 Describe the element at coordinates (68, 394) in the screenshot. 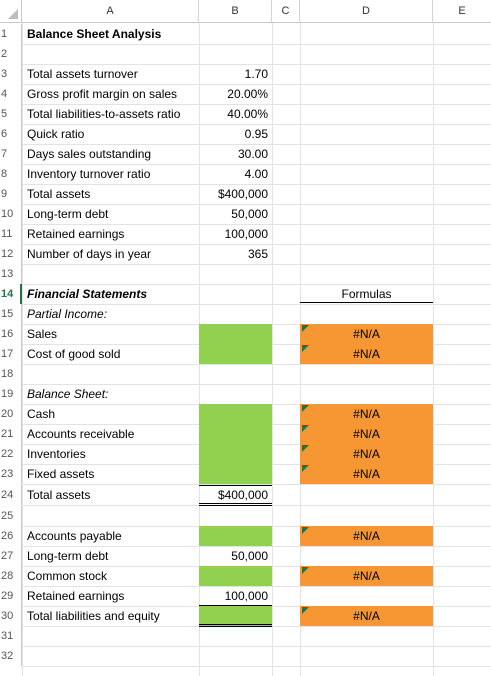

I see `balance-sheet-heading: Balance Sheet:` at that location.